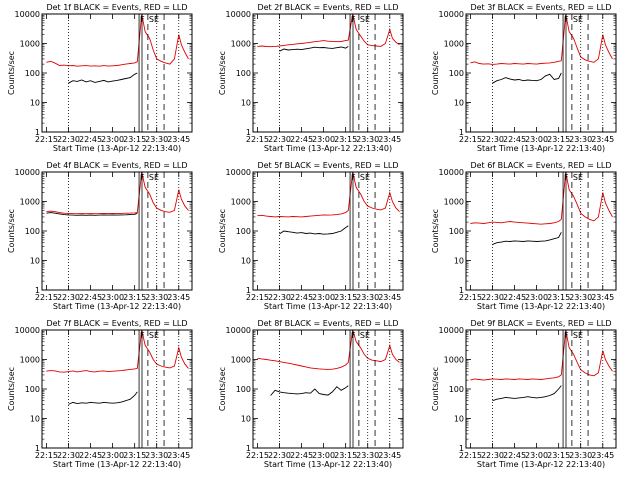 This screenshot has width=640, height=480. What do you see at coordinates (116, 323) in the screenshot?
I see `chart-title: Det 7f BLACK = Events, RED = LLD` at bounding box center [116, 323].